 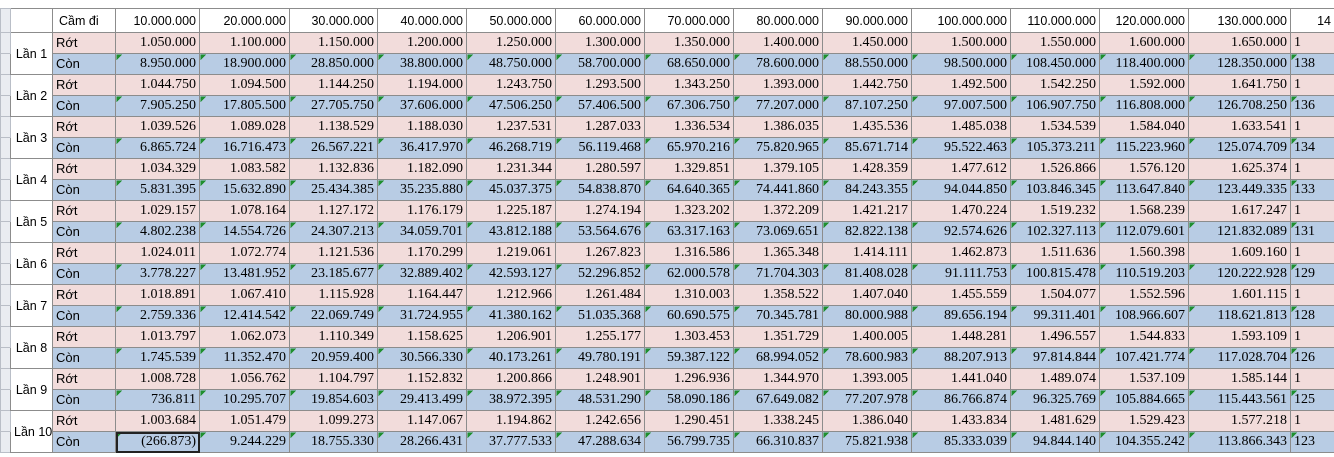 What do you see at coordinates (31, 347) in the screenshot?
I see `round-label: Lần 8` at bounding box center [31, 347].